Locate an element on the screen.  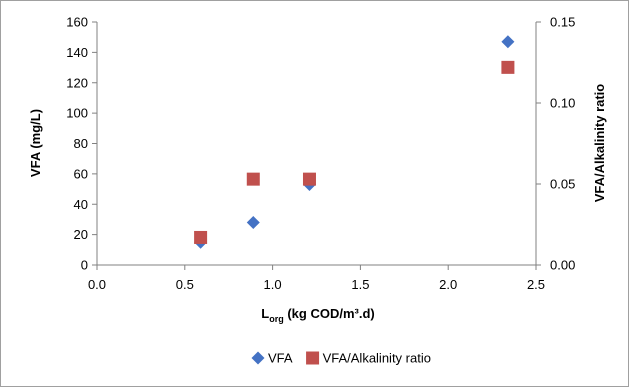
y2-axis-ticks: 0.00 0.05 0.10 0.15 is located at coordinates (555, 144).